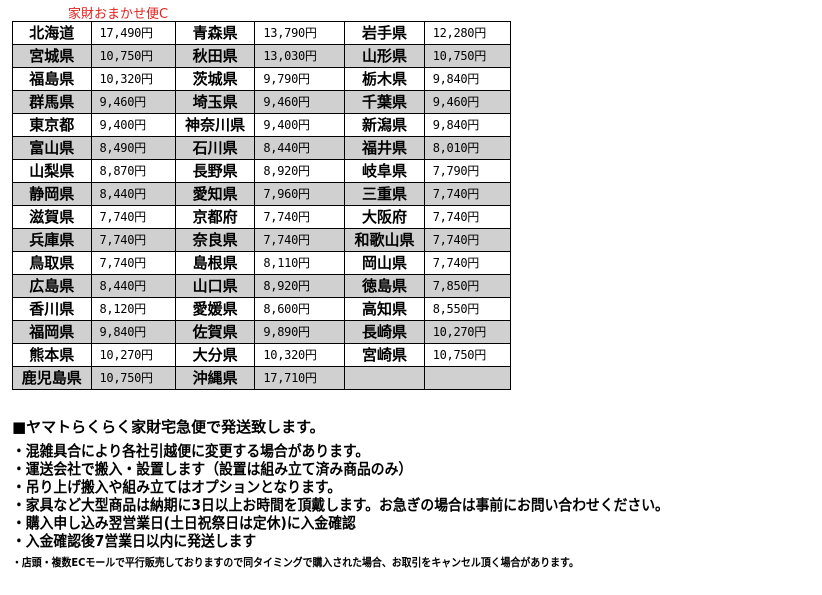  I want to click on prefecture-cell: 徳島県, so click(384, 286).